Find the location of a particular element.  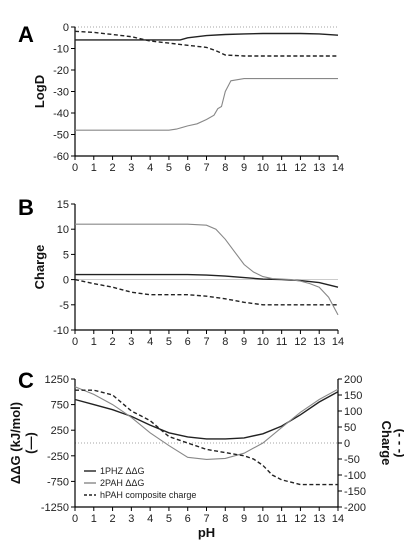

y-tick-label: -30 is located at coordinates (61, 93).